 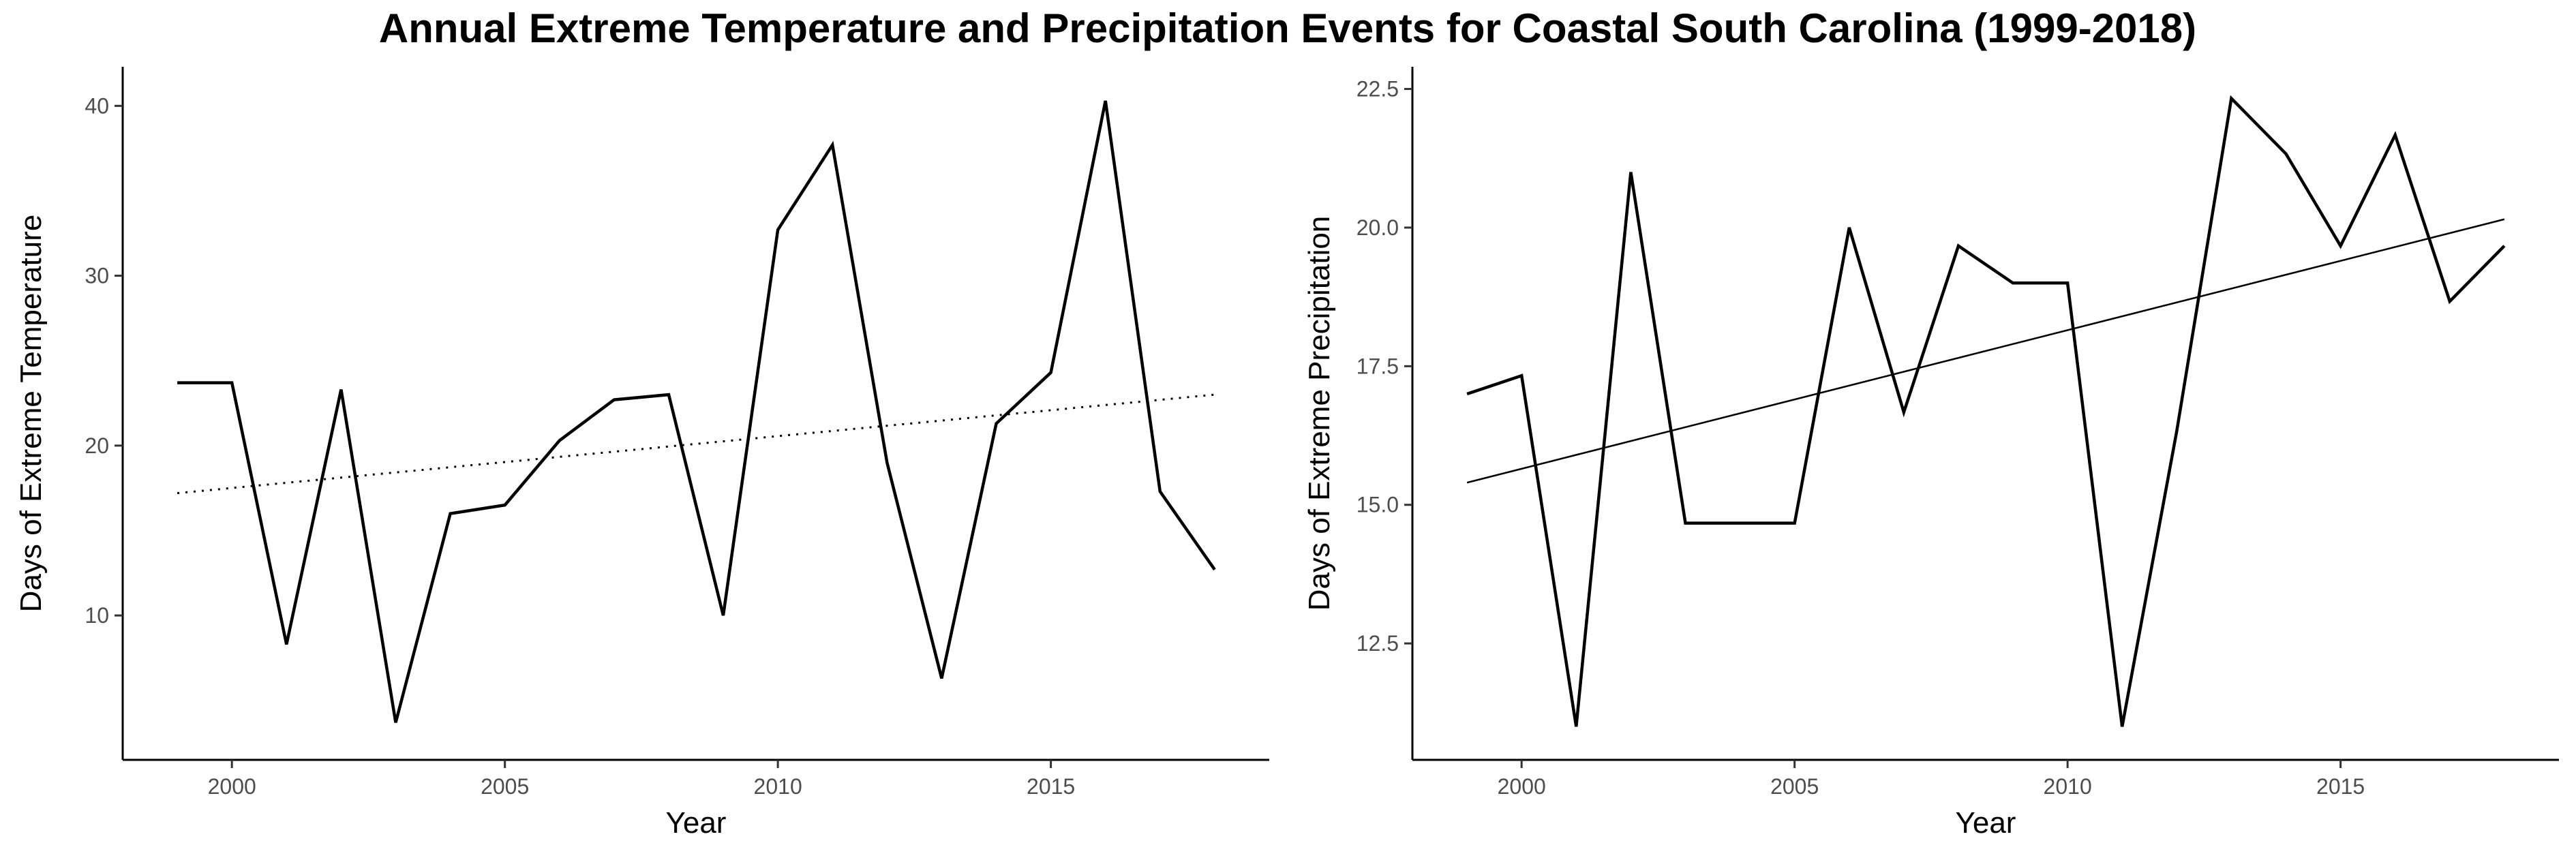 I want to click on y-tick-label: 22.5, so click(x=1378, y=89).